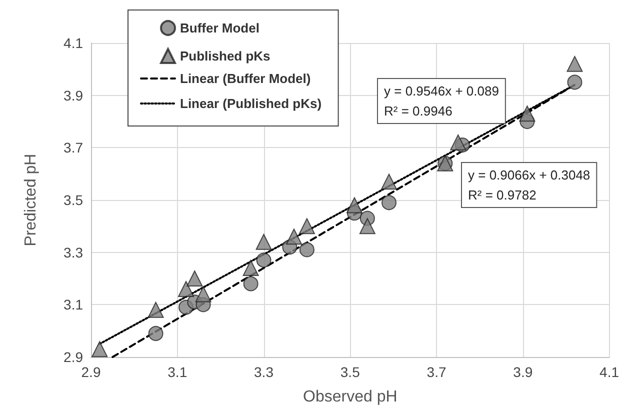  I want to click on y-tick-label: 3.5, so click(74, 200).